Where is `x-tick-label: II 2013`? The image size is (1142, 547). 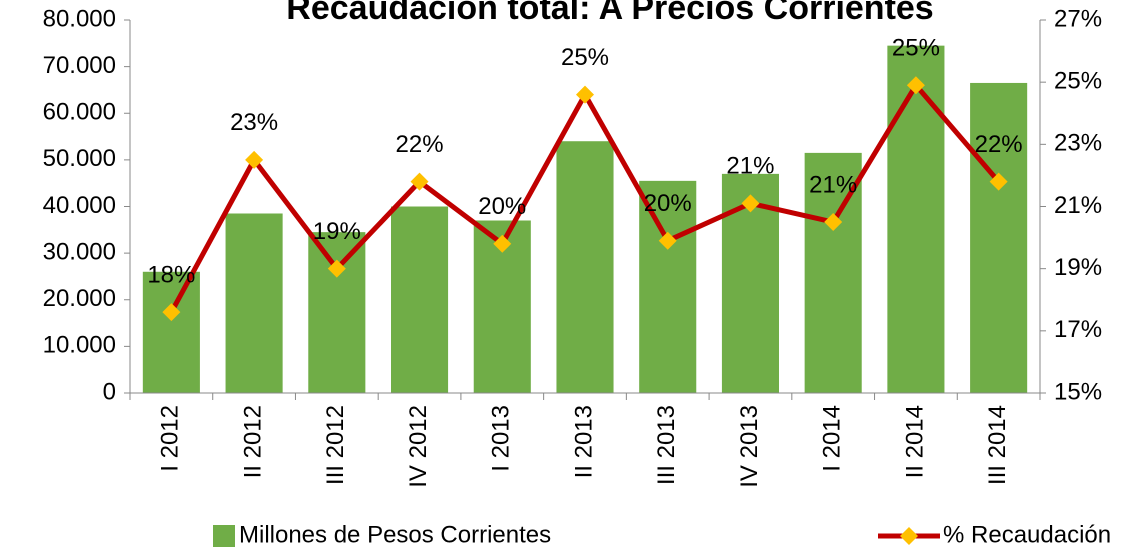 x-tick-label: II 2013 is located at coordinates (583, 441).